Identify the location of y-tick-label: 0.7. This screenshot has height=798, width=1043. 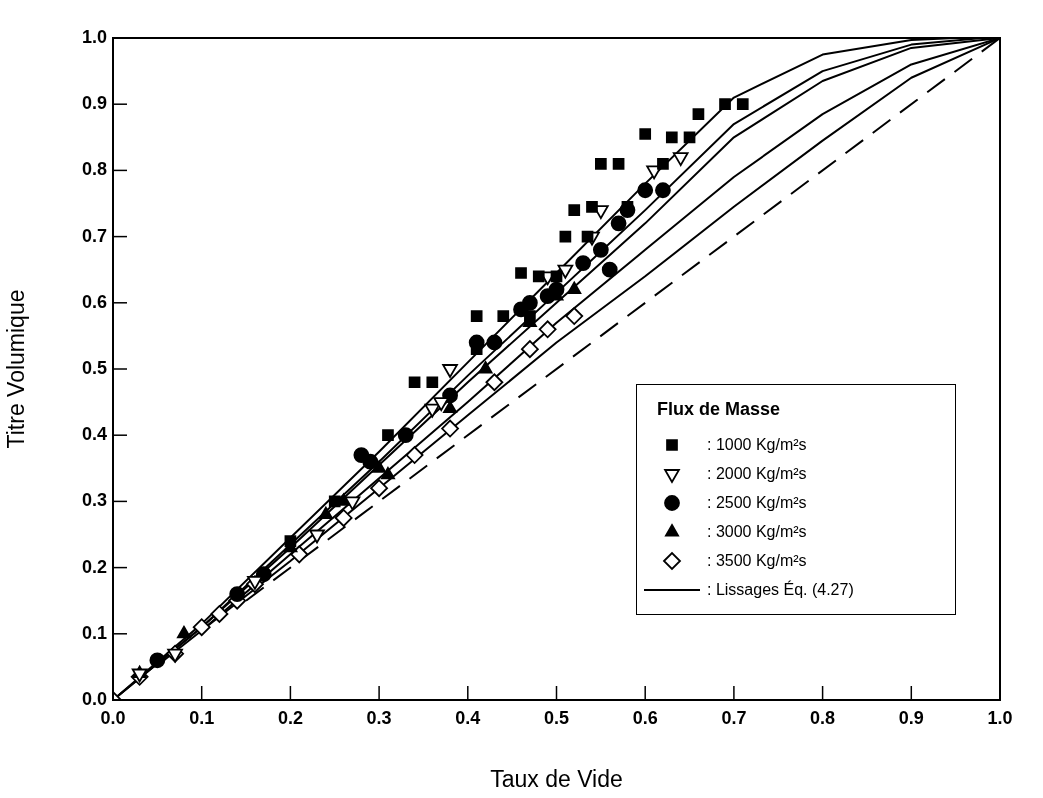
(94, 235).